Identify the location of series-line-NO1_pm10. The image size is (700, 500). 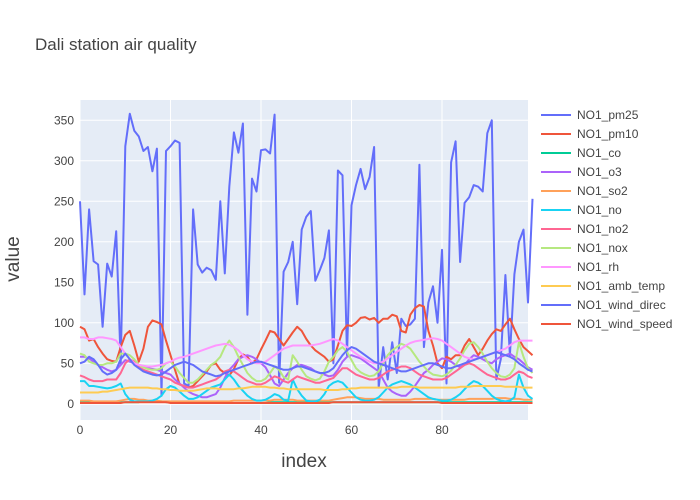
(306, 346).